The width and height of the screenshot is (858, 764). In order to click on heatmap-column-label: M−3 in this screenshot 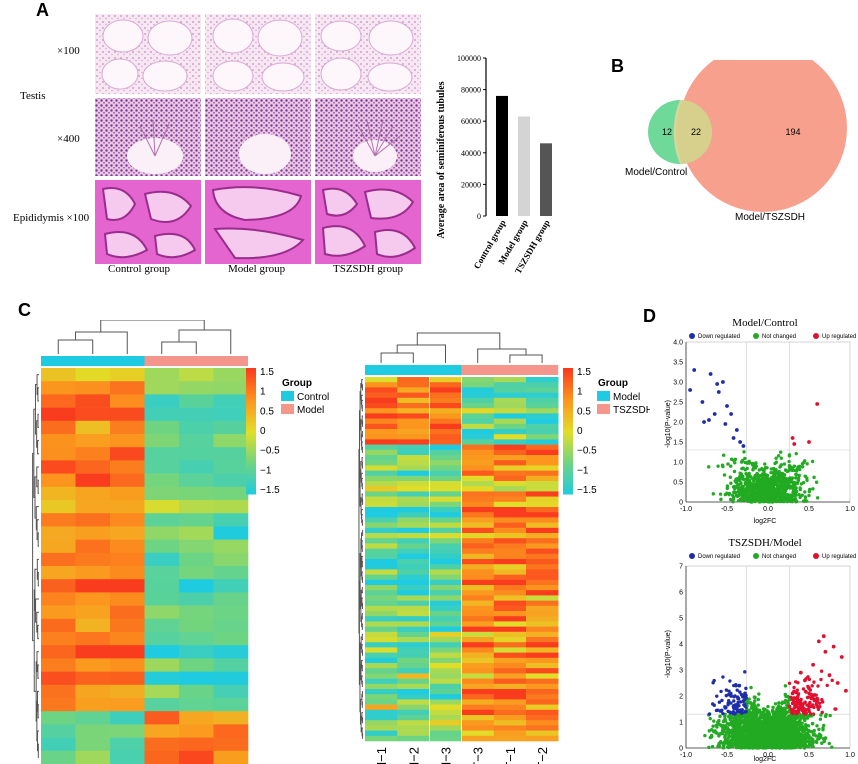, I will do `click(446, 755)`.